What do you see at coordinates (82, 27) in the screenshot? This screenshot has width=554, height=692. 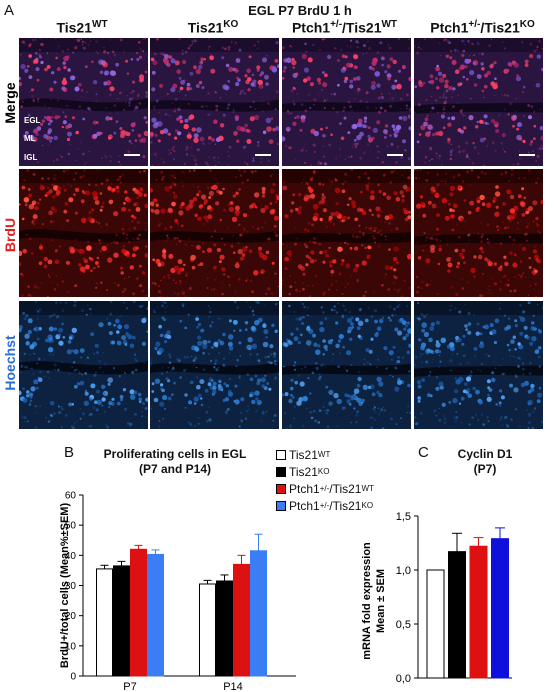 I see `column-header-1: Tis21WT` at bounding box center [82, 27].